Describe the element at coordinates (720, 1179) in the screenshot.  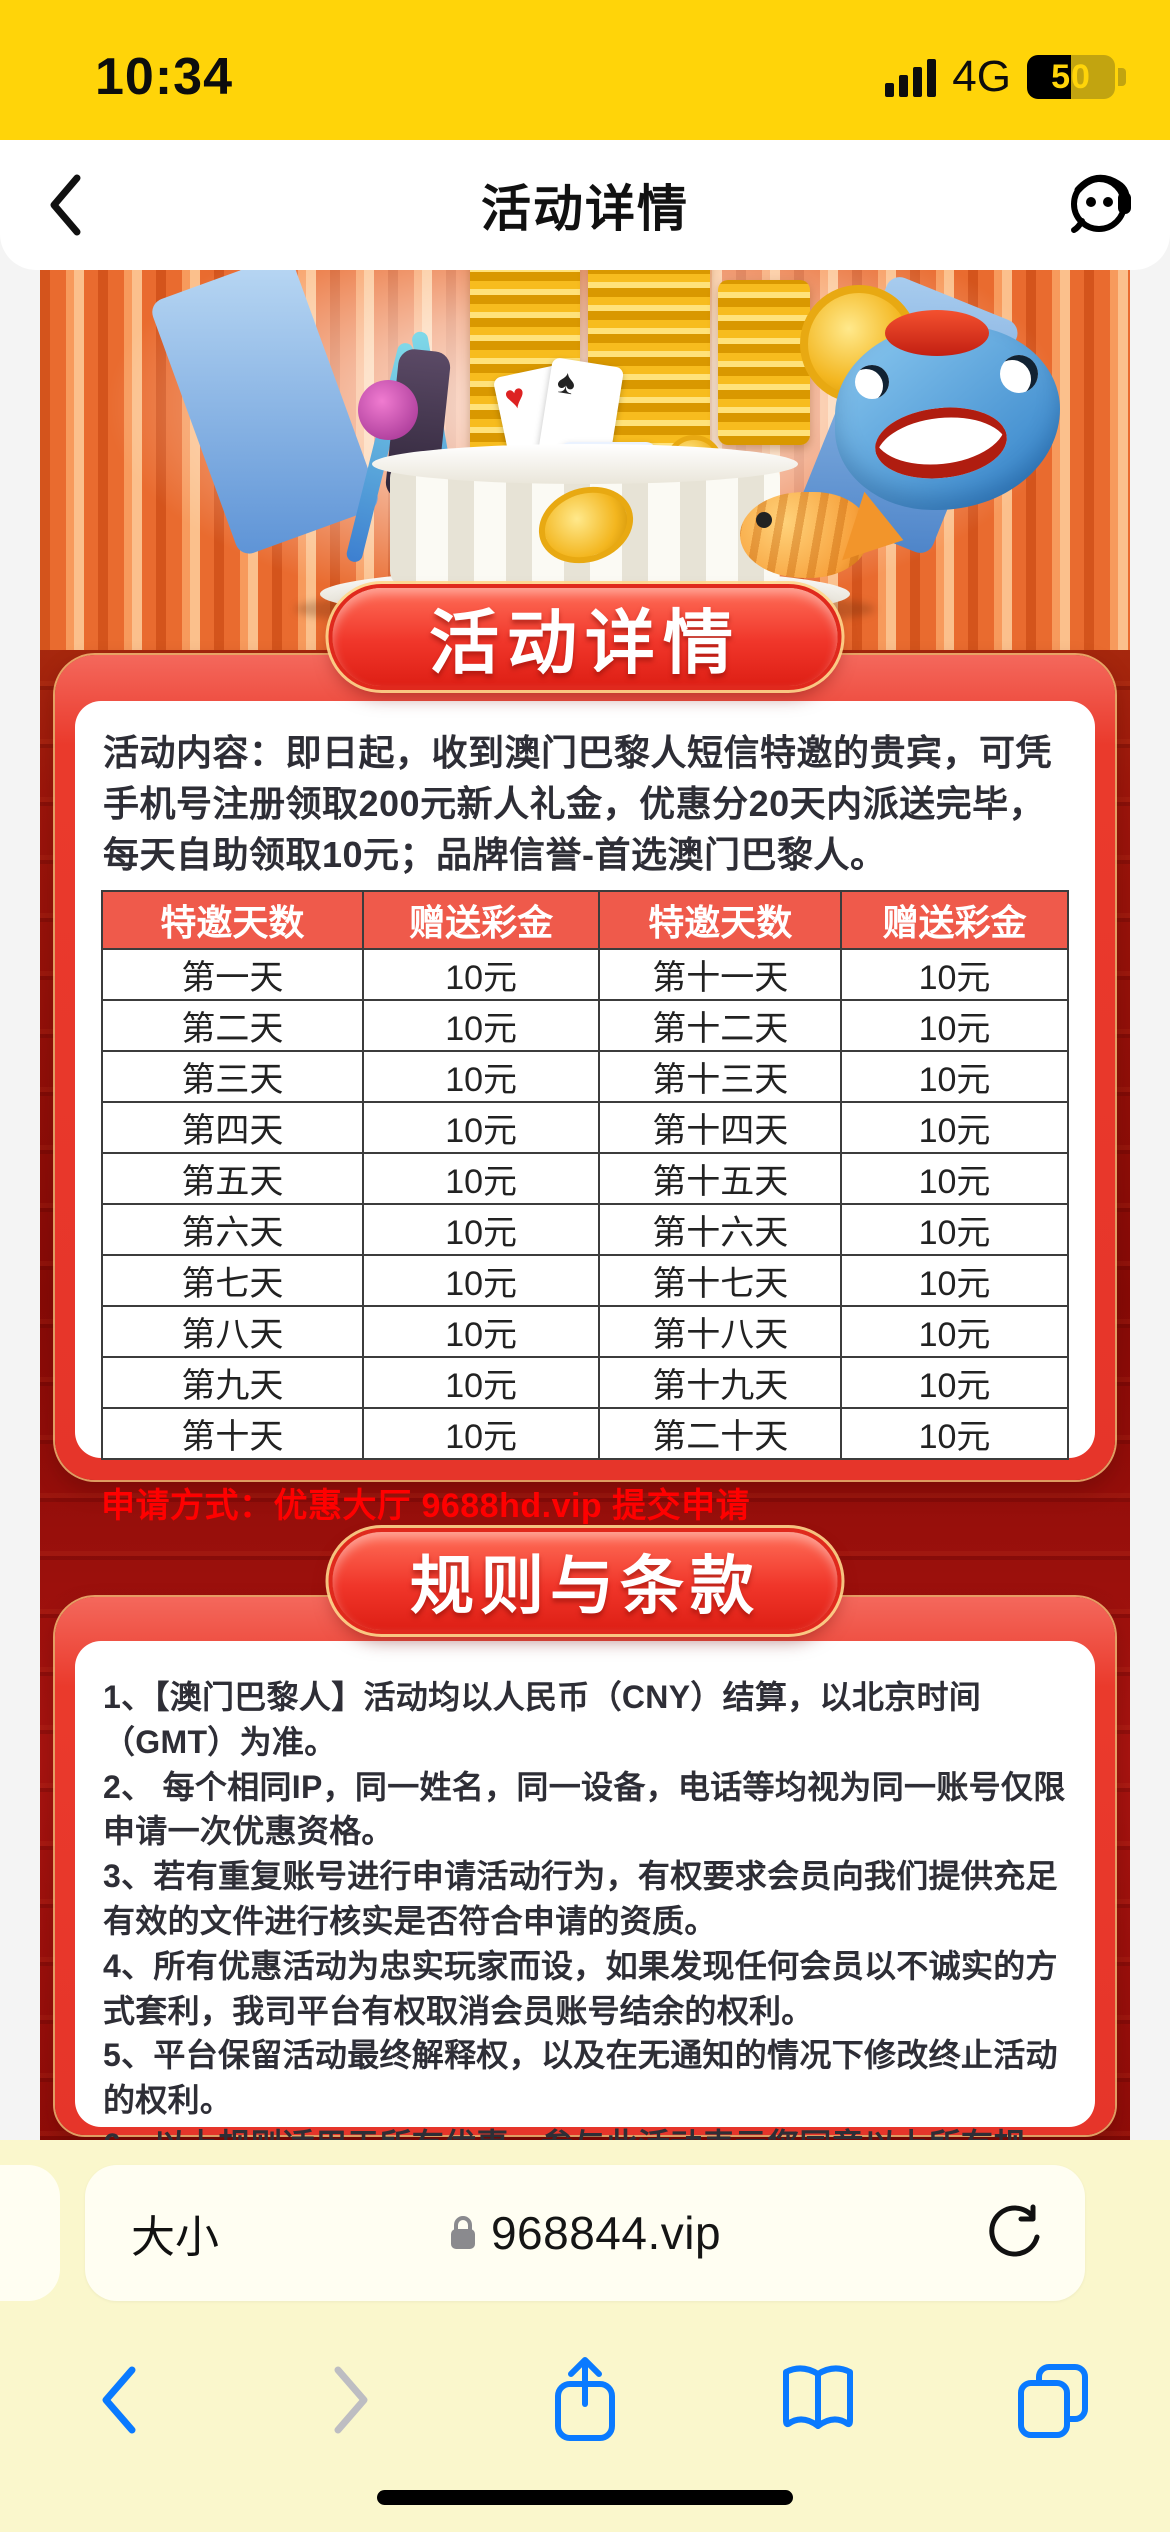
I see `table-cell: 第十五天` at that location.